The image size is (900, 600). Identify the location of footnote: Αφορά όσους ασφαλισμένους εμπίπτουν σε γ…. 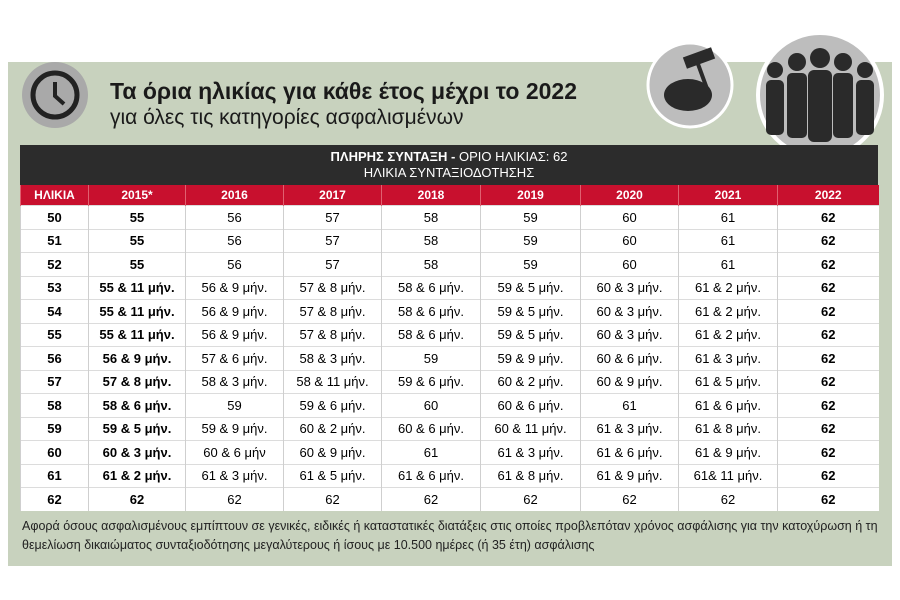
(450, 535).